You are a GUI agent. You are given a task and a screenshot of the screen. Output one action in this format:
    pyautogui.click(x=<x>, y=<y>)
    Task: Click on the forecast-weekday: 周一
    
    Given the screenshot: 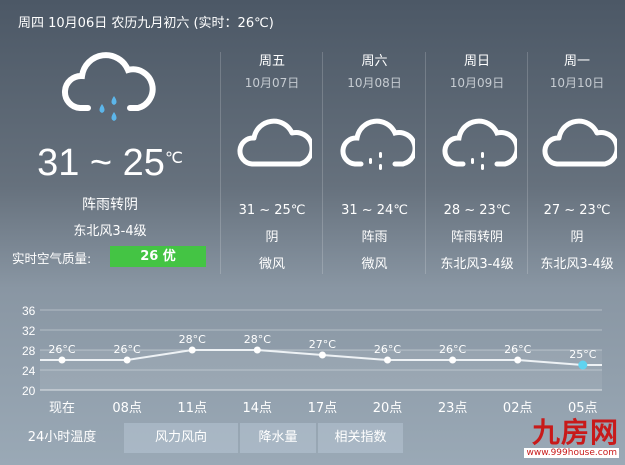 What is the action you would take?
    pyautogui.click(x=576, y=61)
    